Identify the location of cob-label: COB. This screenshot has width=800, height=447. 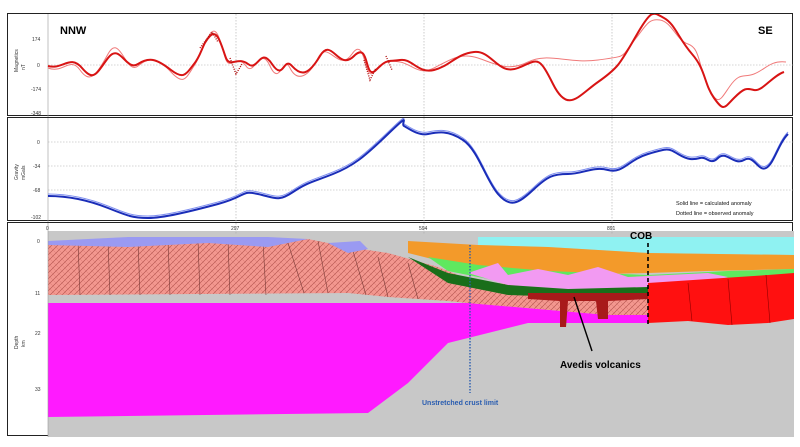
(641, 236).